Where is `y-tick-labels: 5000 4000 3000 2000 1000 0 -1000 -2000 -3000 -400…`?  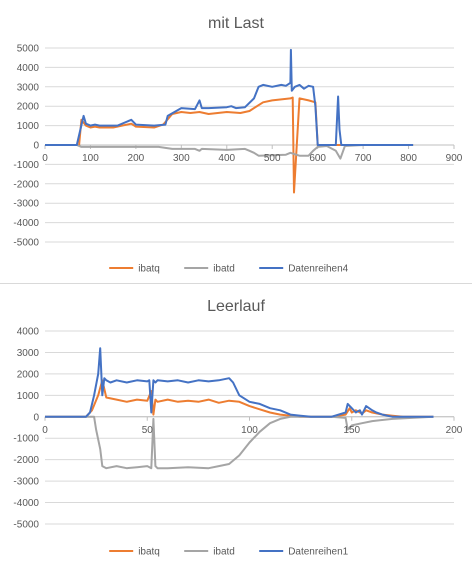
y-tick-labels: 5000 4000 3000 2000 1000 0 -1000 -2000 -3000 -400… is located at coordinates (26, 146).